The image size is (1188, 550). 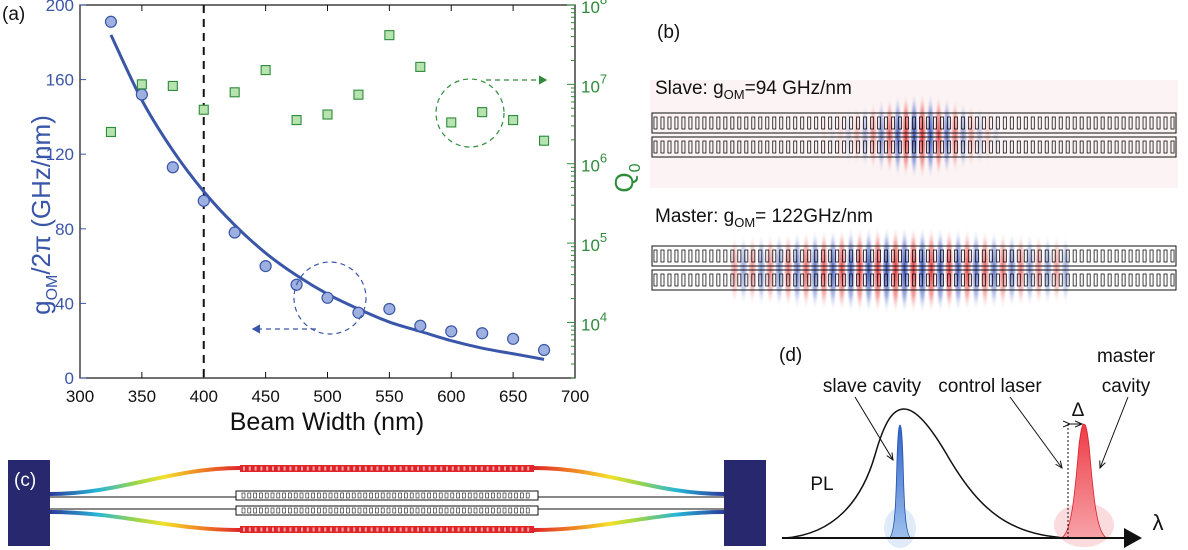 I want to click on y-right-tick-label: 107, so click(x=594, y=83).